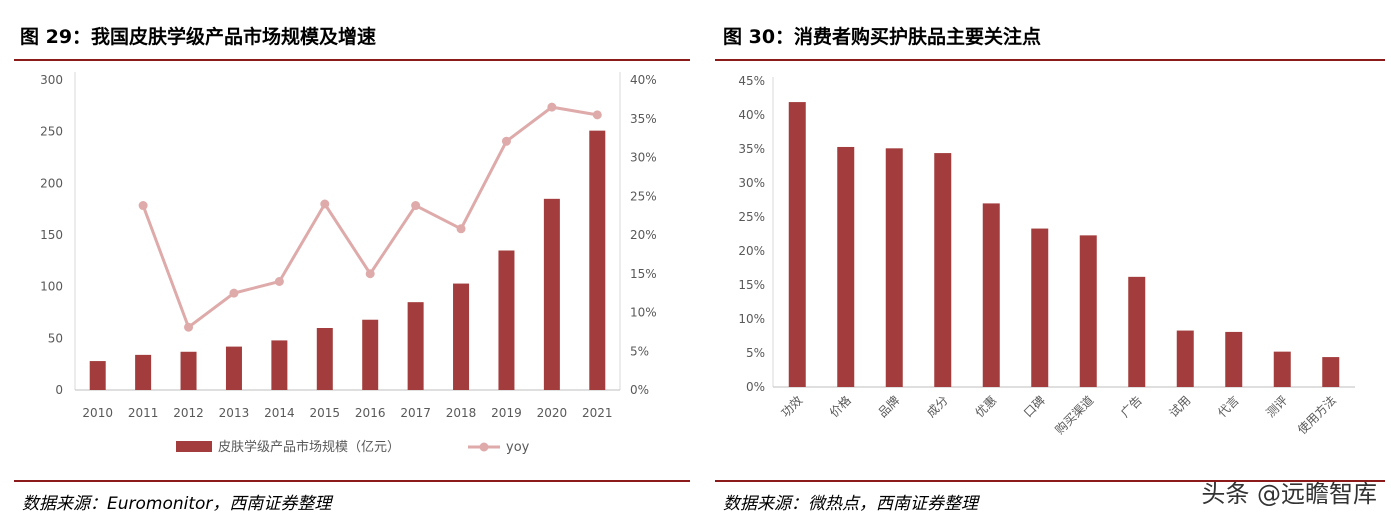 The height and width of the screenshot is (522, 1391). What do you see at coordinates (325, 413) in the screenshot?
I see `x-tick-label: 2015` at bounding box center [325, 413].